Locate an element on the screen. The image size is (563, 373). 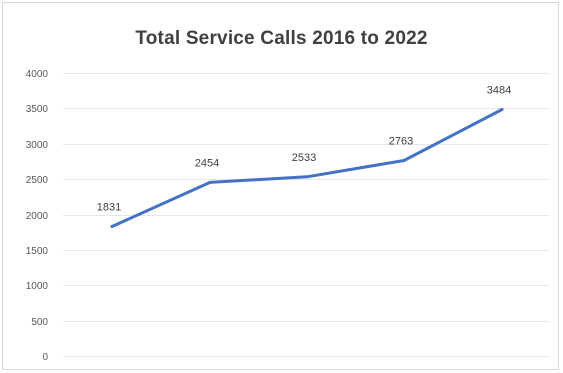
y-tick-label: 1000 is located at coordinates (37, 286).